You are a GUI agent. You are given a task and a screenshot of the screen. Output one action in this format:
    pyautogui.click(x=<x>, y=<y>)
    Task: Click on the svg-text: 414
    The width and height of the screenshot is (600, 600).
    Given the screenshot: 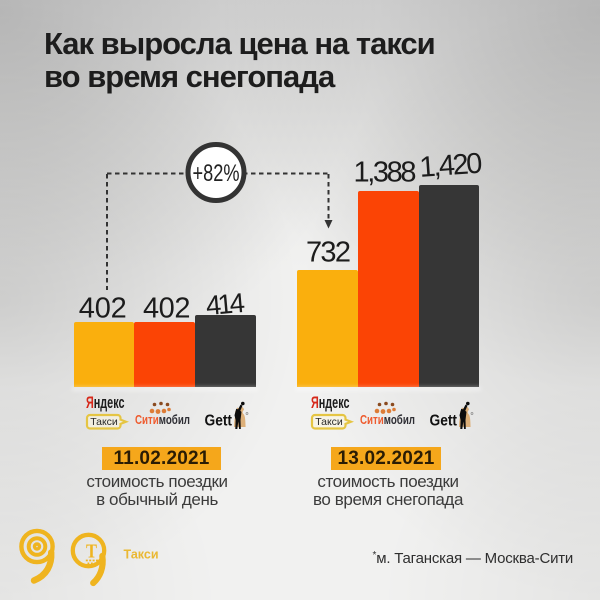 What is the action you would take?
    pyautogui.click(x=226, y=304)
    